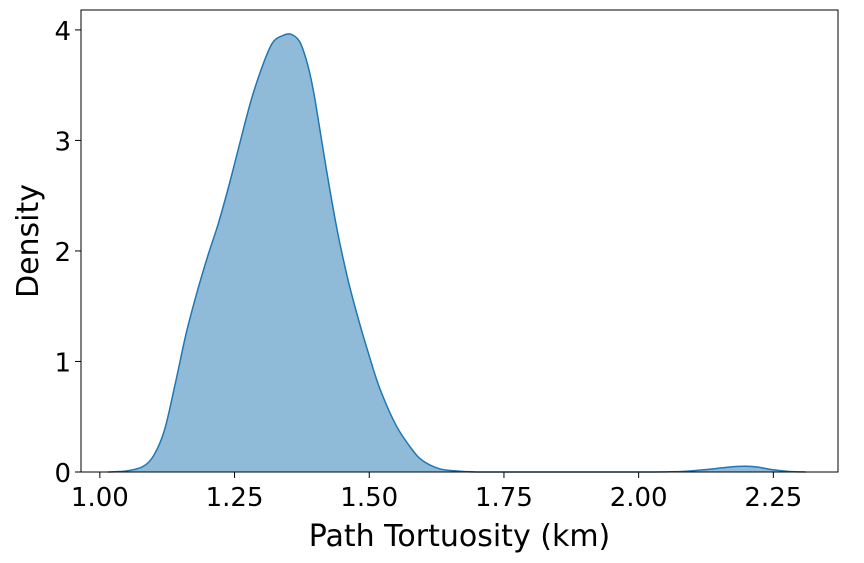 This screenshot has width=864, height=563. What do you see at coordinates (62, 363) in the screenshot?
I see `y-tick-label: 1` at bounding box center [62, 363].